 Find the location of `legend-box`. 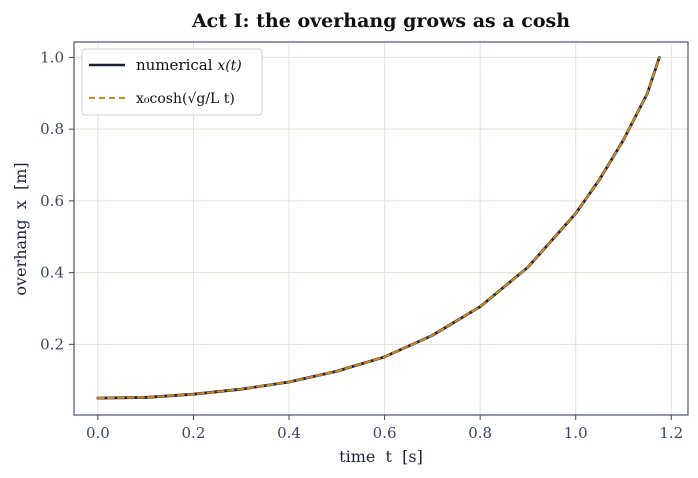

legend-box is located at coordinates (172, 82).